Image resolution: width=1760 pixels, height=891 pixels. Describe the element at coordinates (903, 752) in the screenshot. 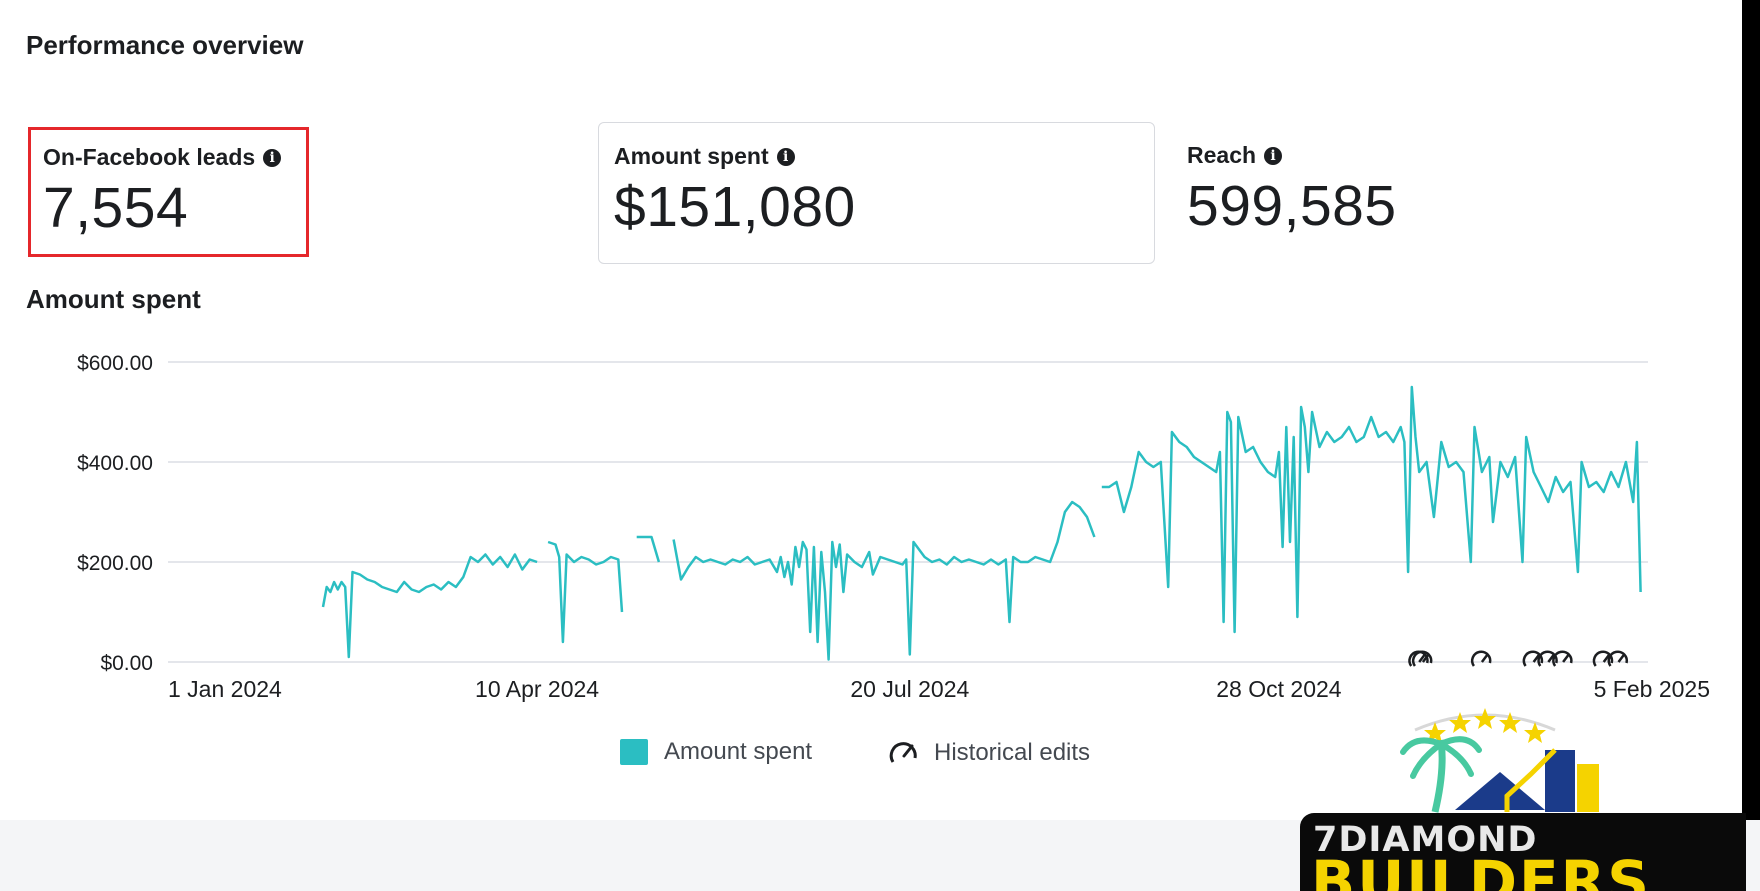

I see `gauge-edit-icon` at that location.